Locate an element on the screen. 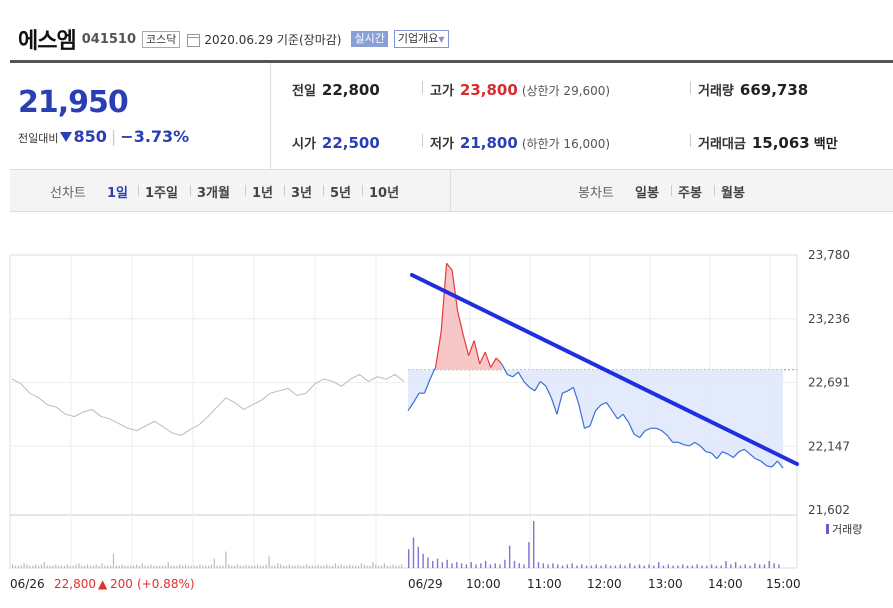  y-axis-labels: 23,780 23,236 22,691 22,147 21,602 is located at coordinates (829, 382).